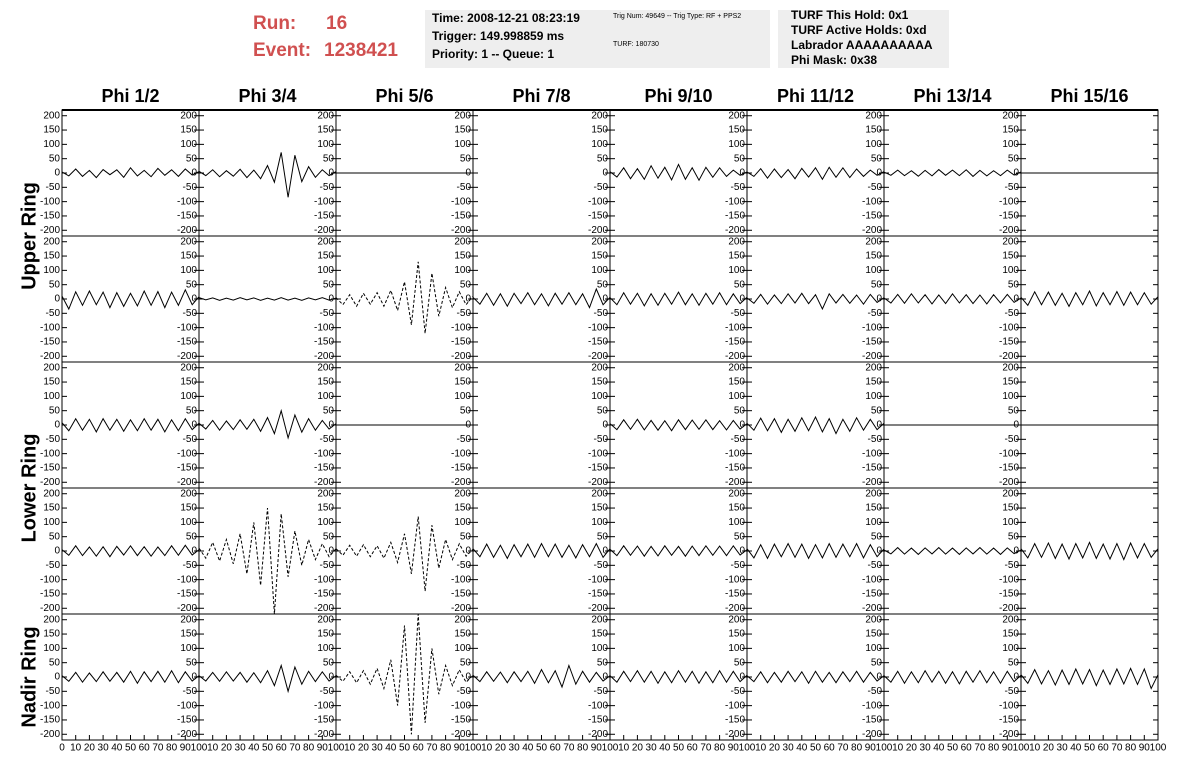 The width and height of the screenshot is (1196, 772). What do you see at coordinates (859, 30) in the screenshot?
I see `turf-line: TURF Active Holds: 0xd` at bounding box center [859, 30].